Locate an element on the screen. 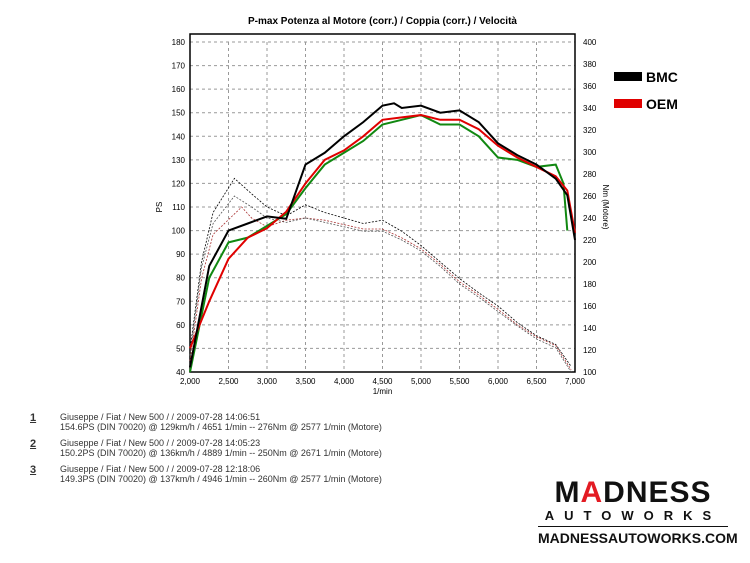  x-tick-label: 6,000 is located at coordinates (498, 381).